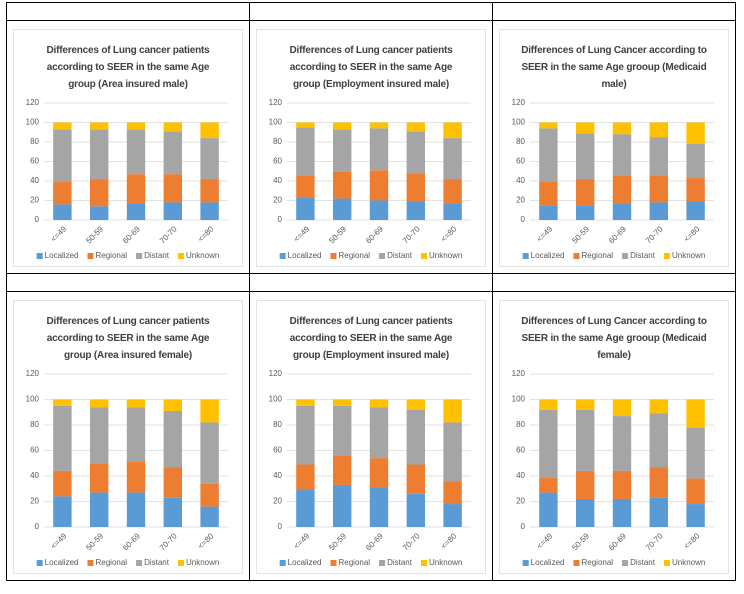 The image size is (744, 594). What do you see at coordinates (374, 234) in the screenshot?
I see `x-tick-label: 60-69` at bounding box center [374, 234].